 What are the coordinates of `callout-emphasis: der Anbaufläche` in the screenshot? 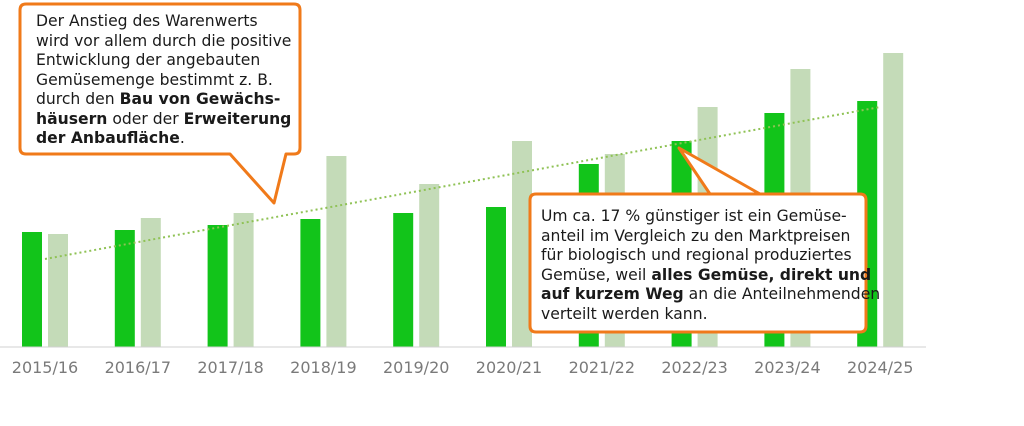 It's located at (108, 138).